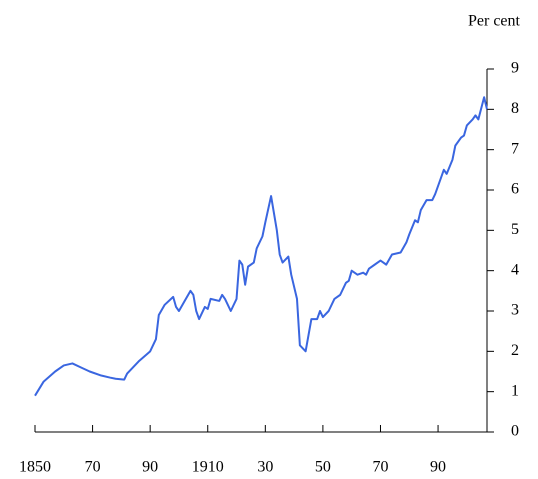 Image resolution: width=538 pixels, height=479 pixels. What do you see at coordinates (515, 229) in the screenshot?
I see `y-tick-label: 5` at bounding box center [515, 229].